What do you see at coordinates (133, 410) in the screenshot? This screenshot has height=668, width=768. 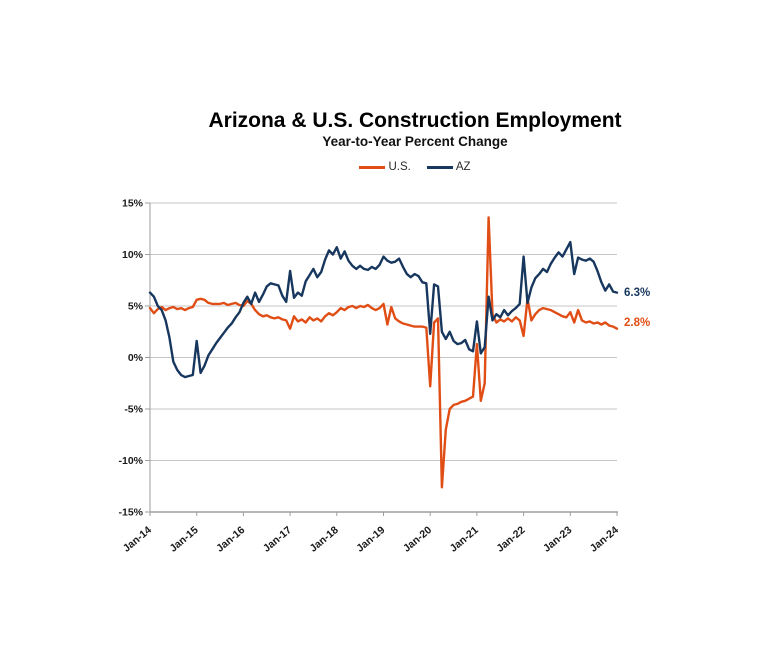 I see `y-axis-tick-label: -5%` at bounding box center [133, 410].